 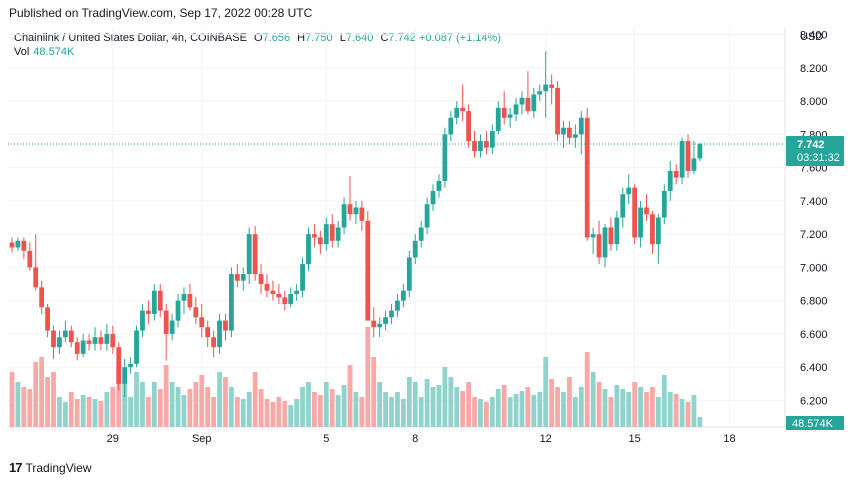 What do you see at coordinates (113, 439) in the screenshot?
I see `x-tick-label: 29` at bounding box center [113, 439].